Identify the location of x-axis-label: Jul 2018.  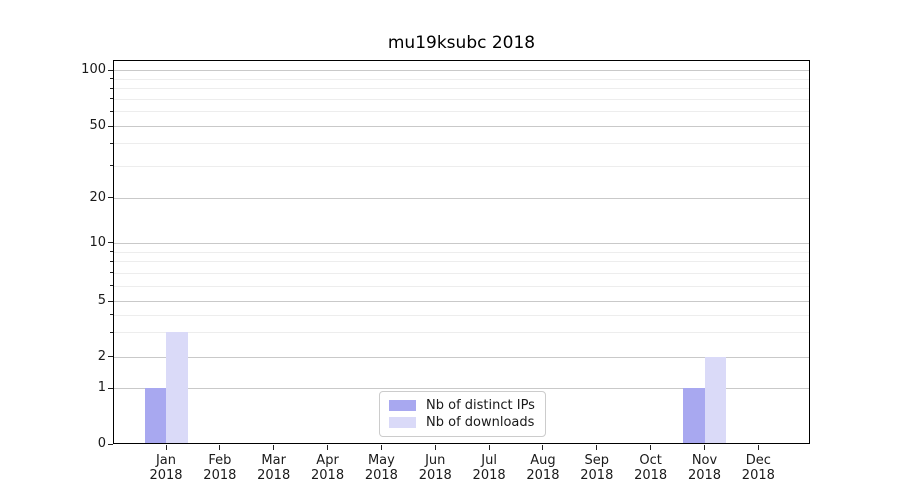
(489, 468).